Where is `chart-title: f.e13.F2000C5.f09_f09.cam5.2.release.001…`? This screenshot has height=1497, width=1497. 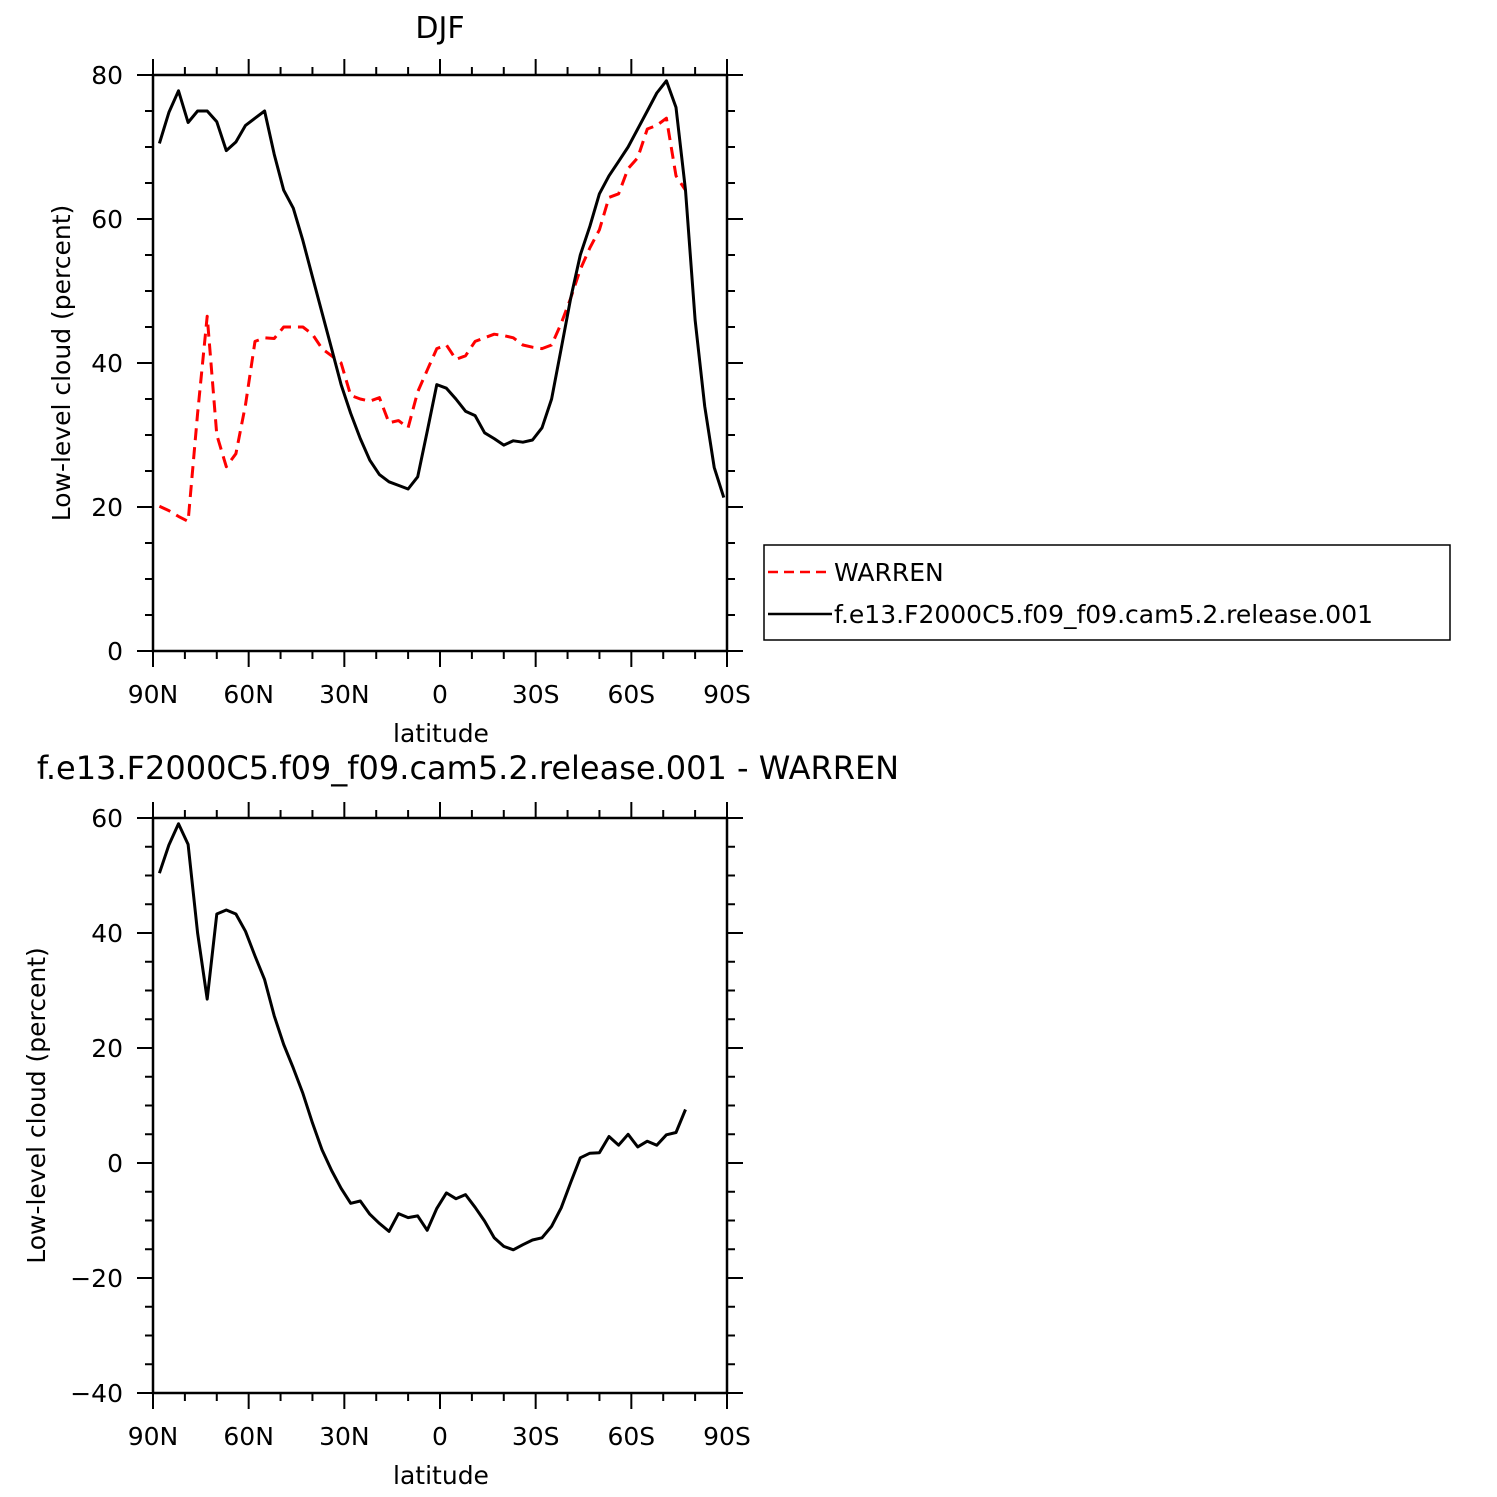 chart-title: f.e13.F2000C5.f09_f09.cam5.2.release.001… is located at coordinates (468, 768).